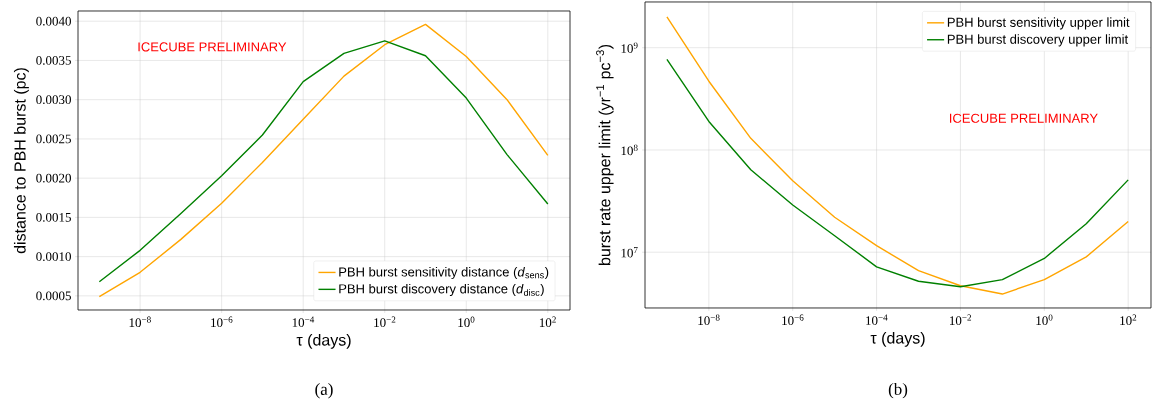  Describe the element at coordinates (53, 60) in the screenshot. I see `y-tick-label: 0.0035` at that location.